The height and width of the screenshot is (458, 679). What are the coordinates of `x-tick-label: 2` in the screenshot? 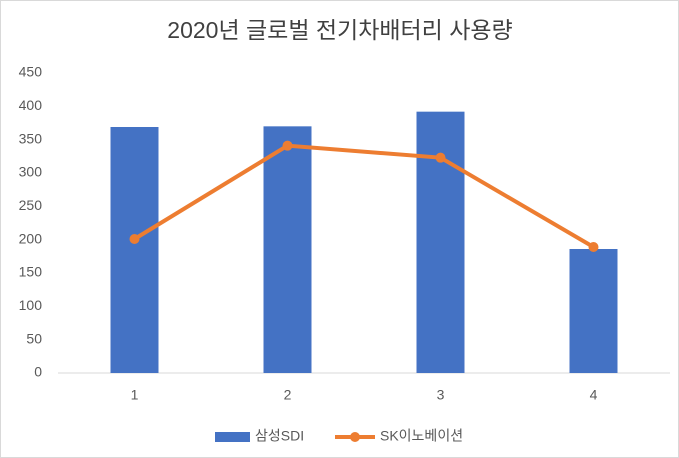 It's located at (288, 395).